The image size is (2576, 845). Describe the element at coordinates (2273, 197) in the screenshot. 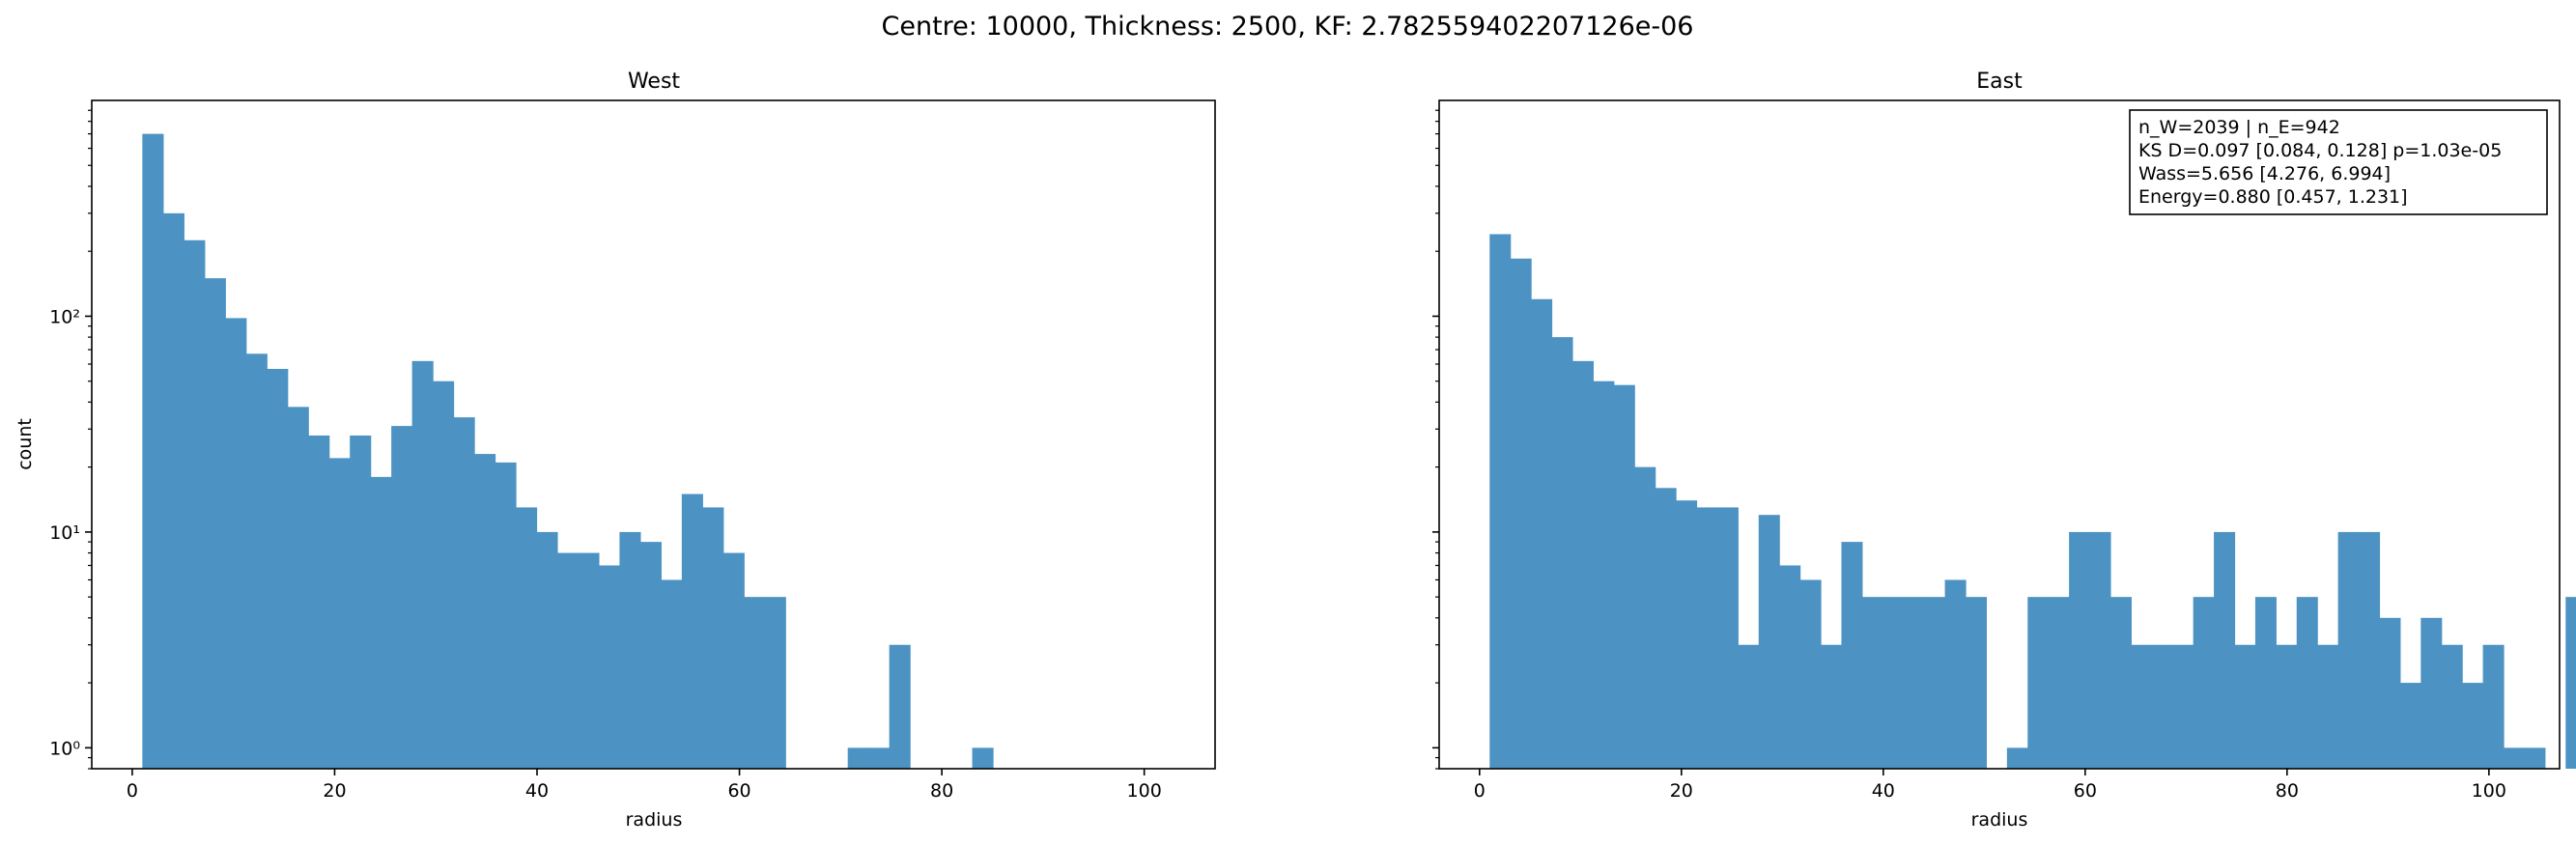

I see `stats-line-energy: Energy=0.880 [0.457, 1.231]` at that location.